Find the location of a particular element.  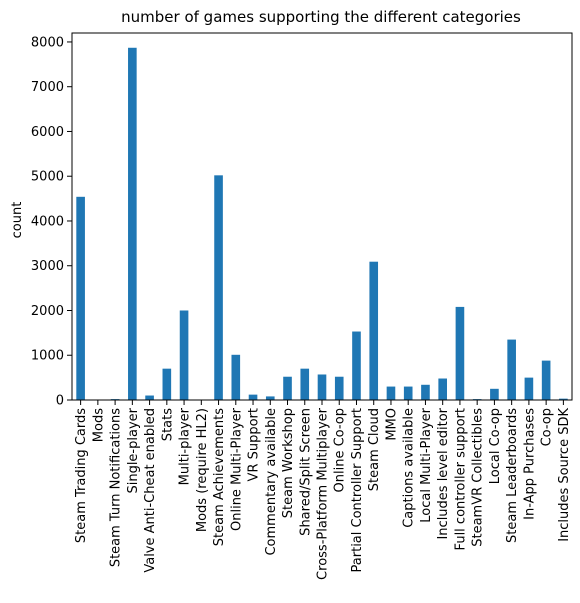

x-tick-label: Stats is located at coordinates (167, 424).